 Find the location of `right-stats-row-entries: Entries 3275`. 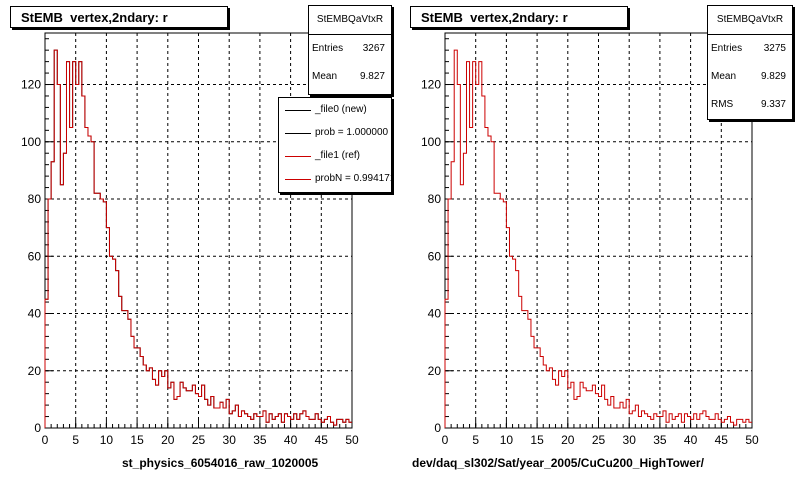

right-stats-row-entries: Entries 3275 is located at coordinates (750, 49).